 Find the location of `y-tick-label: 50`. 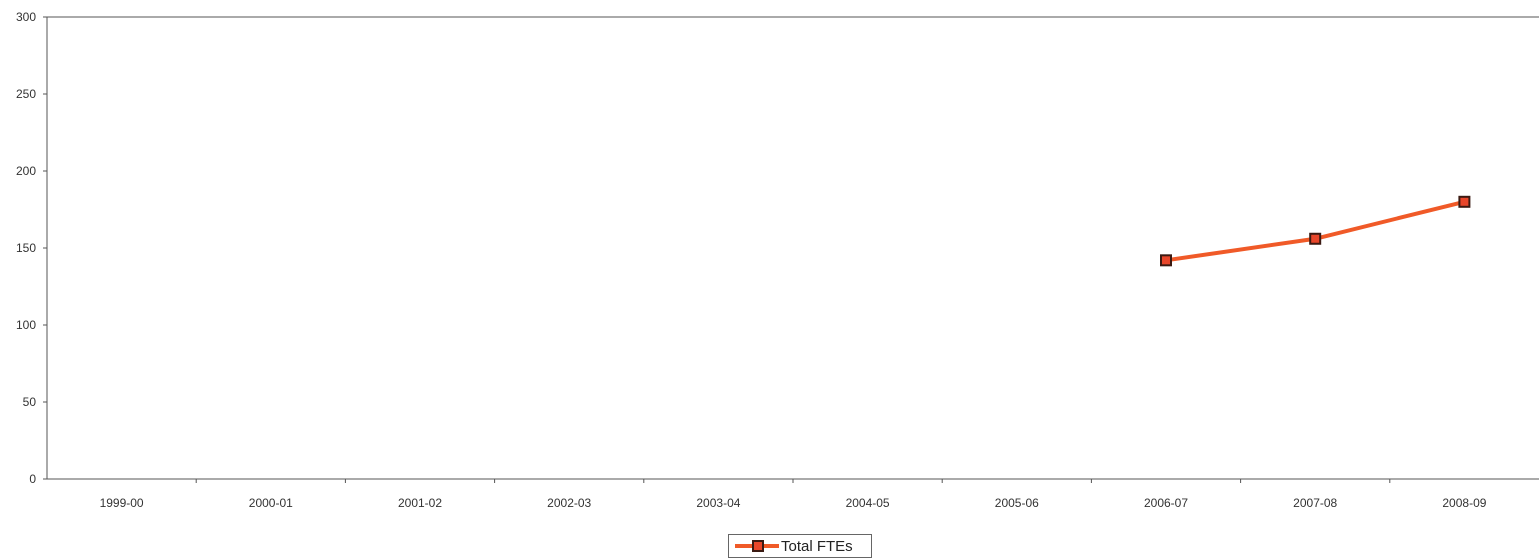

y-tick-label: 50 is located at coordinates (30, 402).